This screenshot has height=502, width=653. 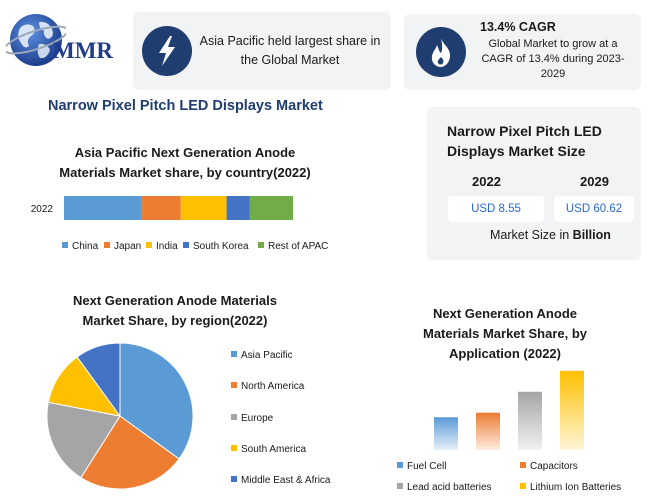 What do you see at coordinates (486, 181) in the screenshot?
I see `year-2022-label: 2022` at bounding box center [486, 181].